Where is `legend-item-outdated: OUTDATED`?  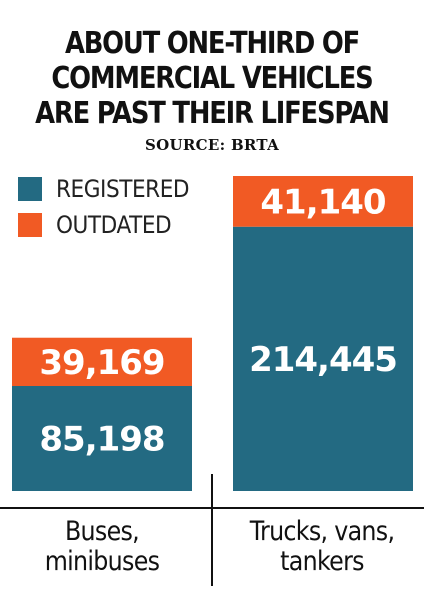
legend-item-outdated: OUTDATED is located at coordinates (101, 225).